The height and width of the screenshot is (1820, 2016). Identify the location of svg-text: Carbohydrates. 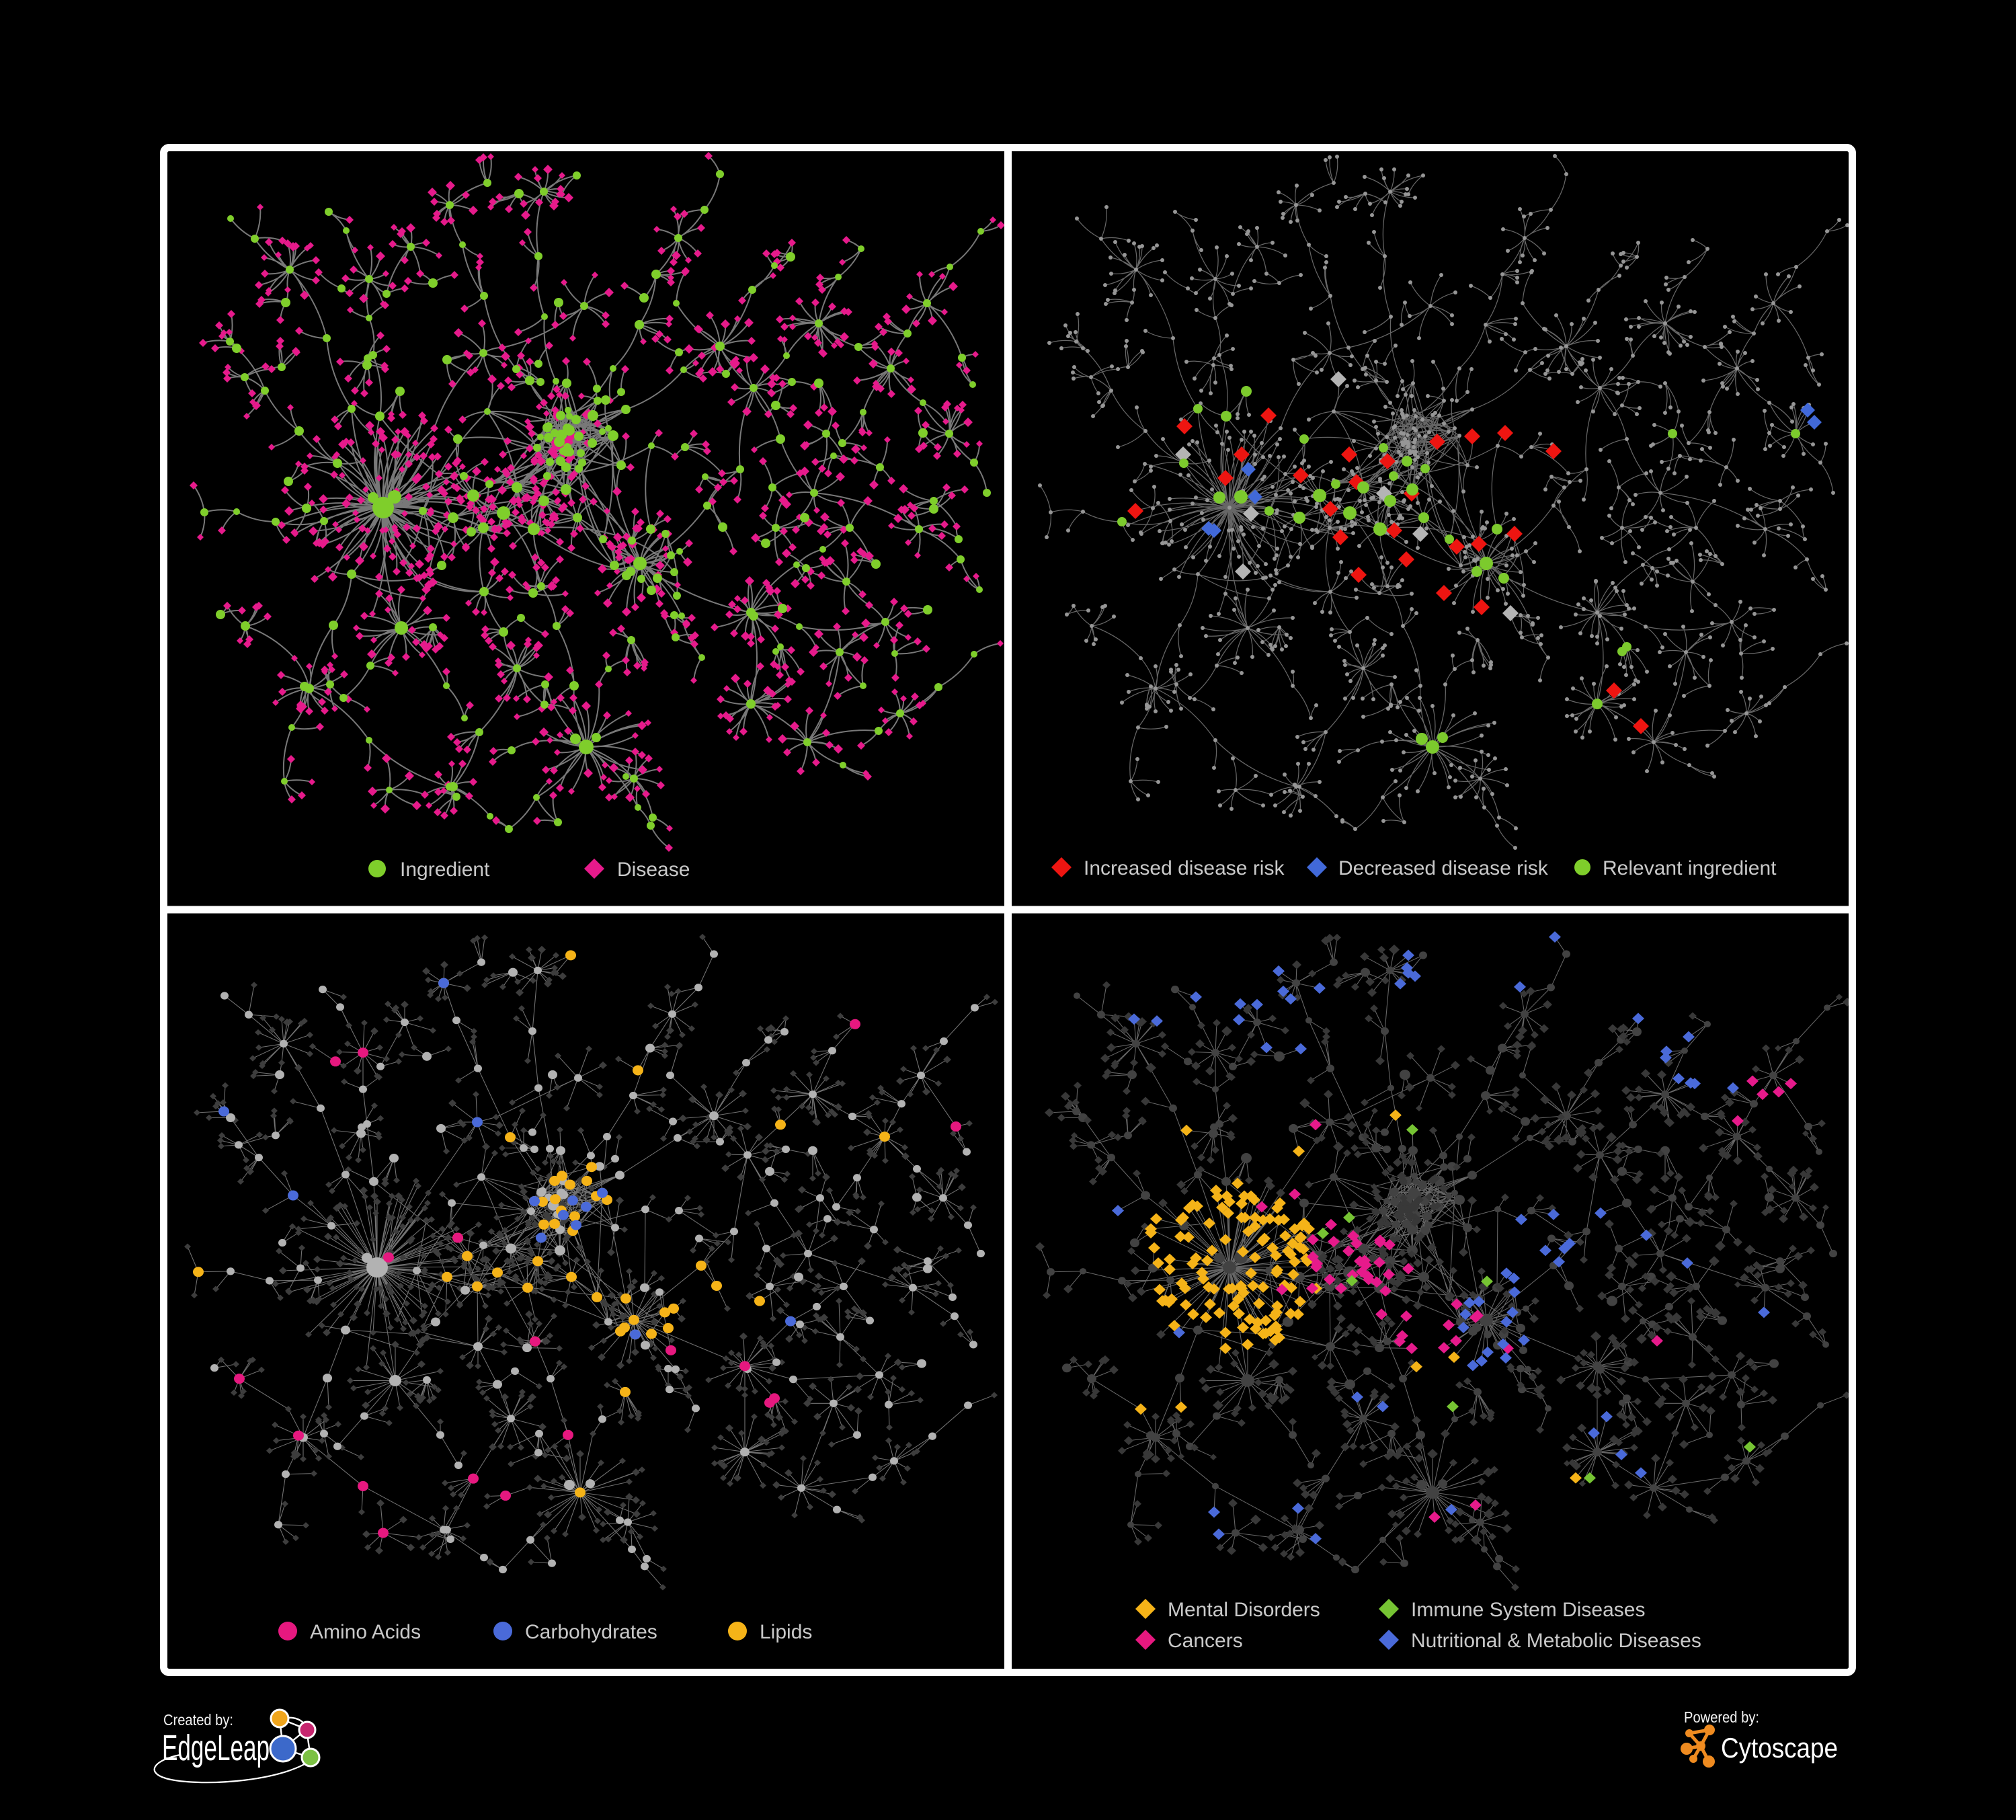
(591, 1632).